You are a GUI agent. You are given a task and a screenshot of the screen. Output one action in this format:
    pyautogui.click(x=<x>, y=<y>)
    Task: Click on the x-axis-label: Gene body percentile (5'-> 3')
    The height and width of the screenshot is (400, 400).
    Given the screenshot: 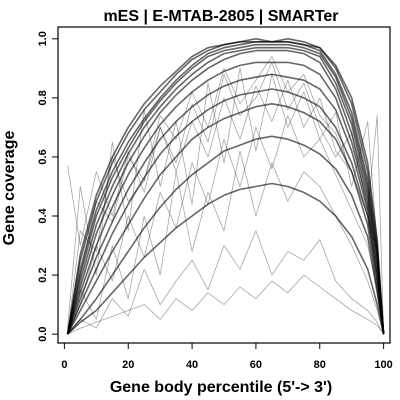 What is the action you would take?
    pyautogui.click(x=221, y=387)
    